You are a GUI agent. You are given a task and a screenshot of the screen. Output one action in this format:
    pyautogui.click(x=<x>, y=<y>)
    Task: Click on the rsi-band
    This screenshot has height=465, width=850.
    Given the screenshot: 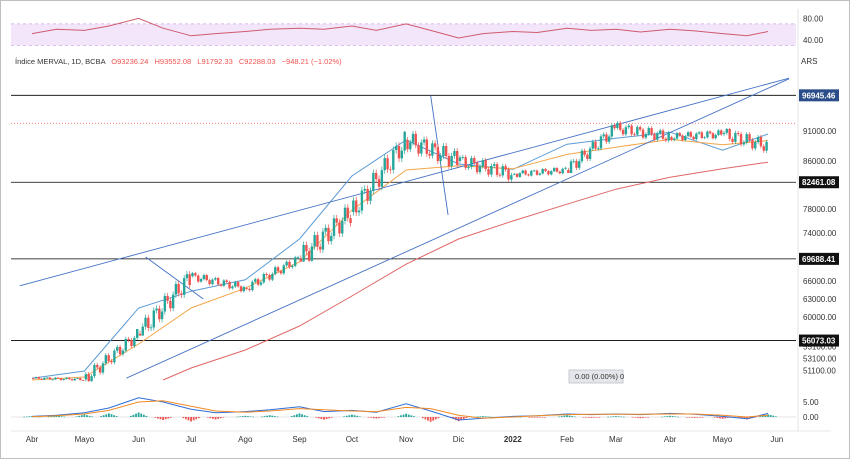 What is the action you would take?
    pyautogui.click(x=403, y=34)
    